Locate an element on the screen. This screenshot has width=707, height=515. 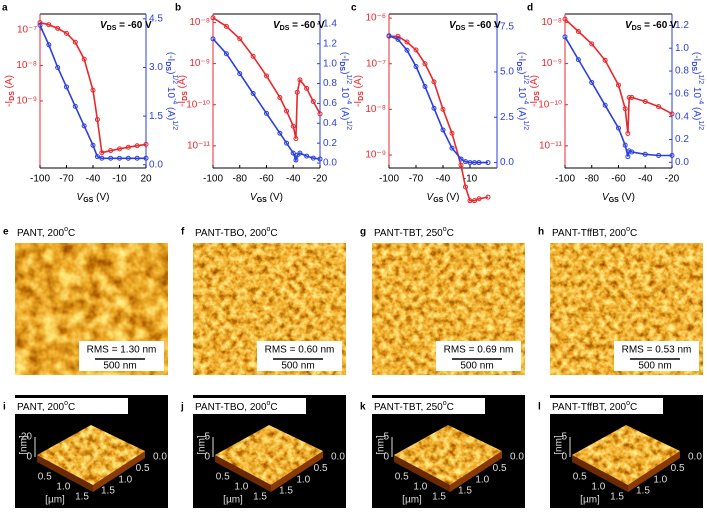
y2-tick-label: 0.6 is located at coordinates (682, 93).